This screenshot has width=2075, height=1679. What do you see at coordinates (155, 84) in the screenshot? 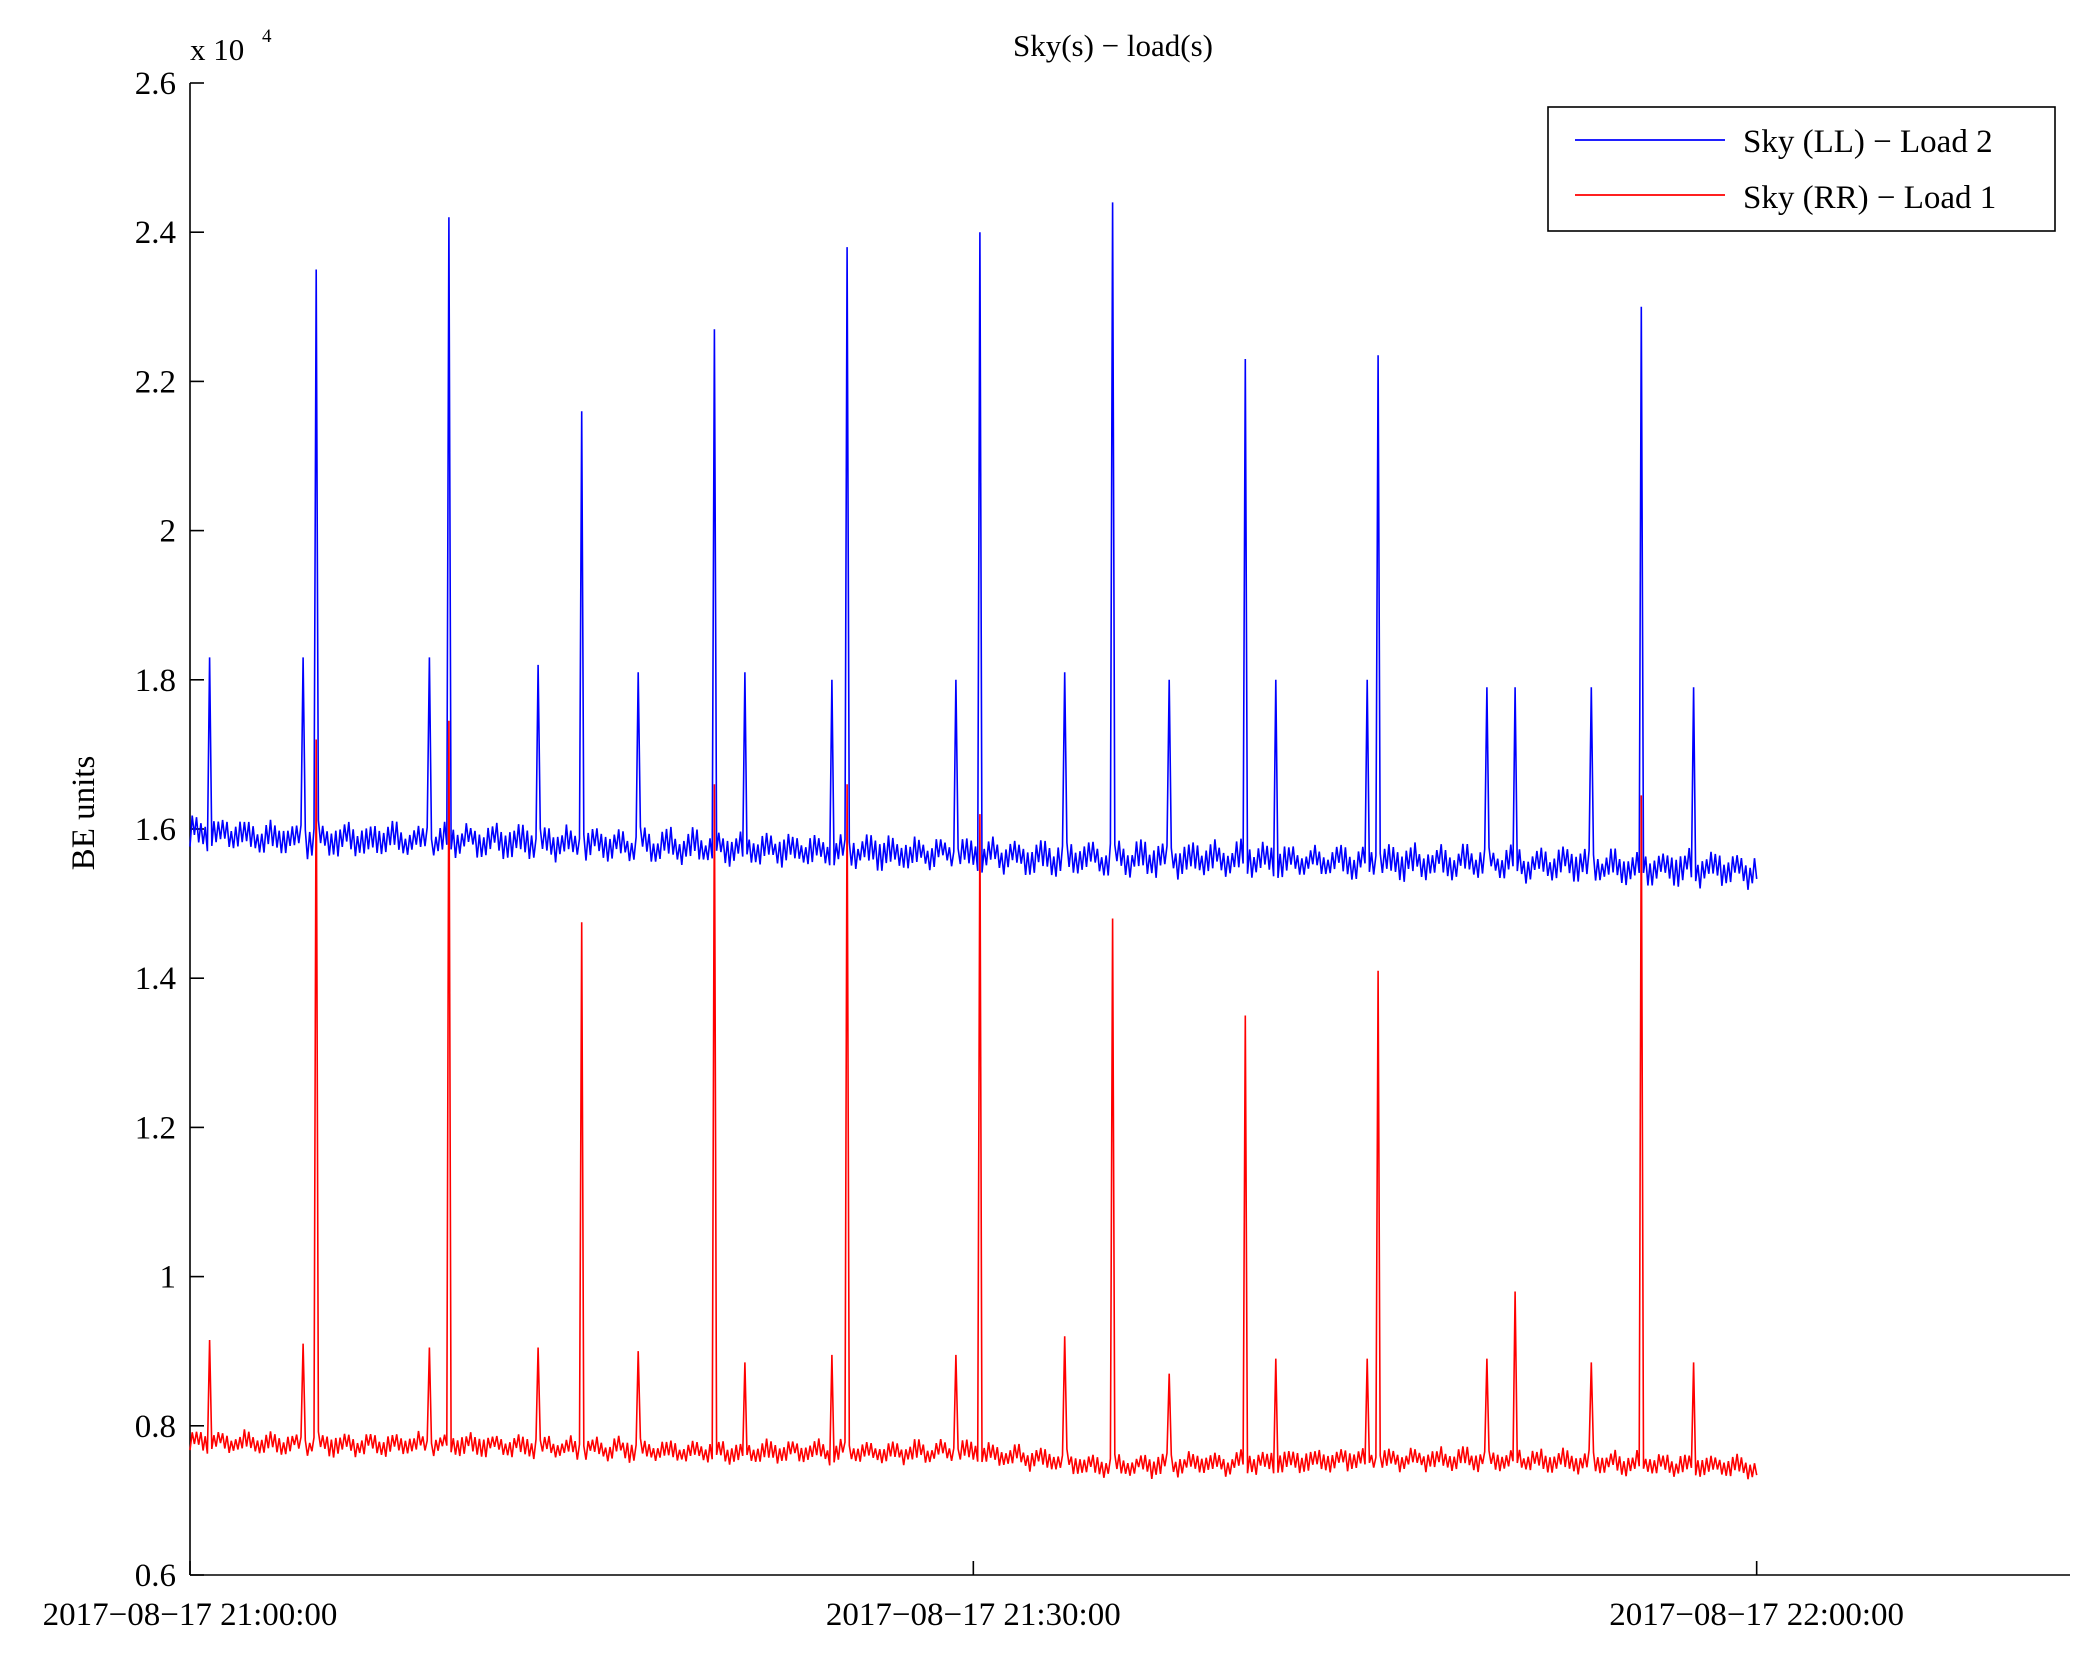
I see `y-tick-label: 2.6` at bounding box center [155, 84].